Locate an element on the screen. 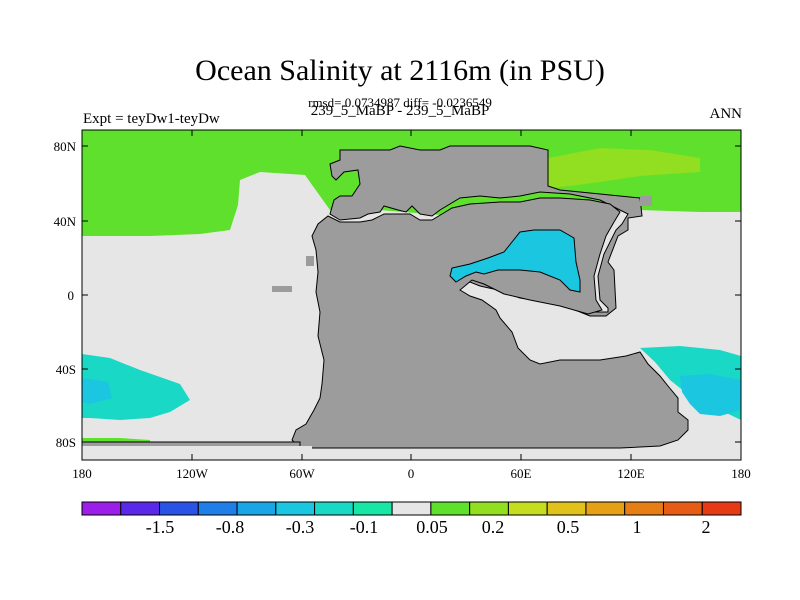  experiment-label: Expt = teyDw1-teyDw is located at coordinates (151, 119).